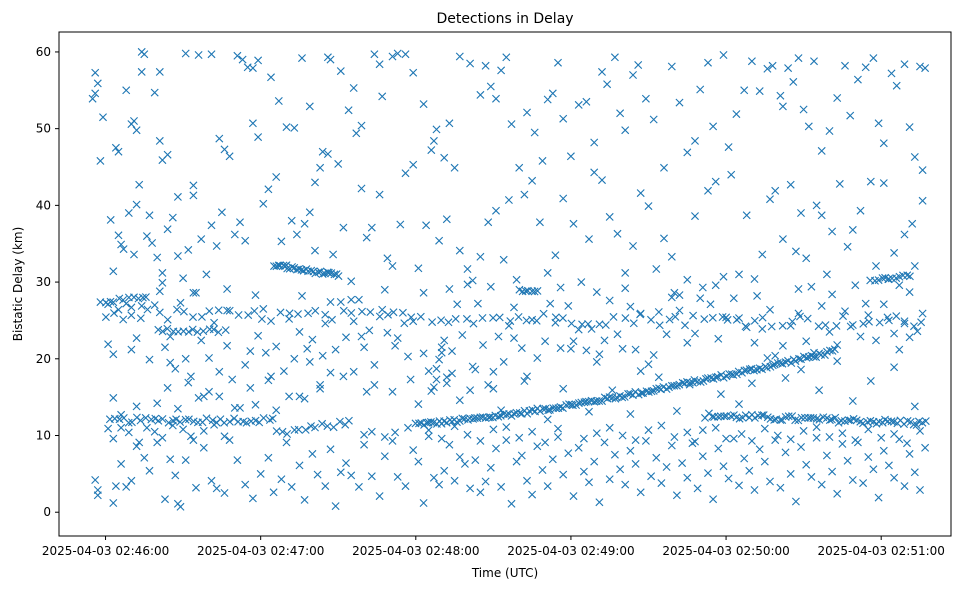 The height and width of the screenshot is (590, 979). I want to click on x-tick-label: 2025-04-03 02:49:00, so click(570, 551).